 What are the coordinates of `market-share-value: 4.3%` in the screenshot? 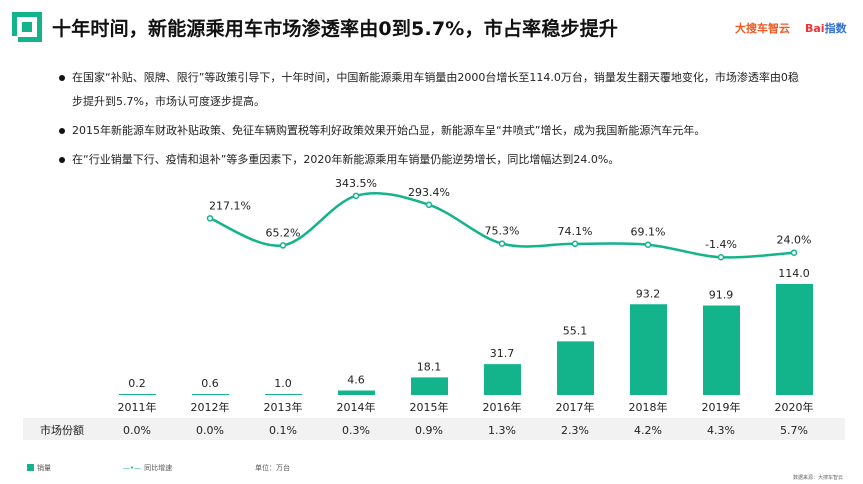 It's located at (721, 430).